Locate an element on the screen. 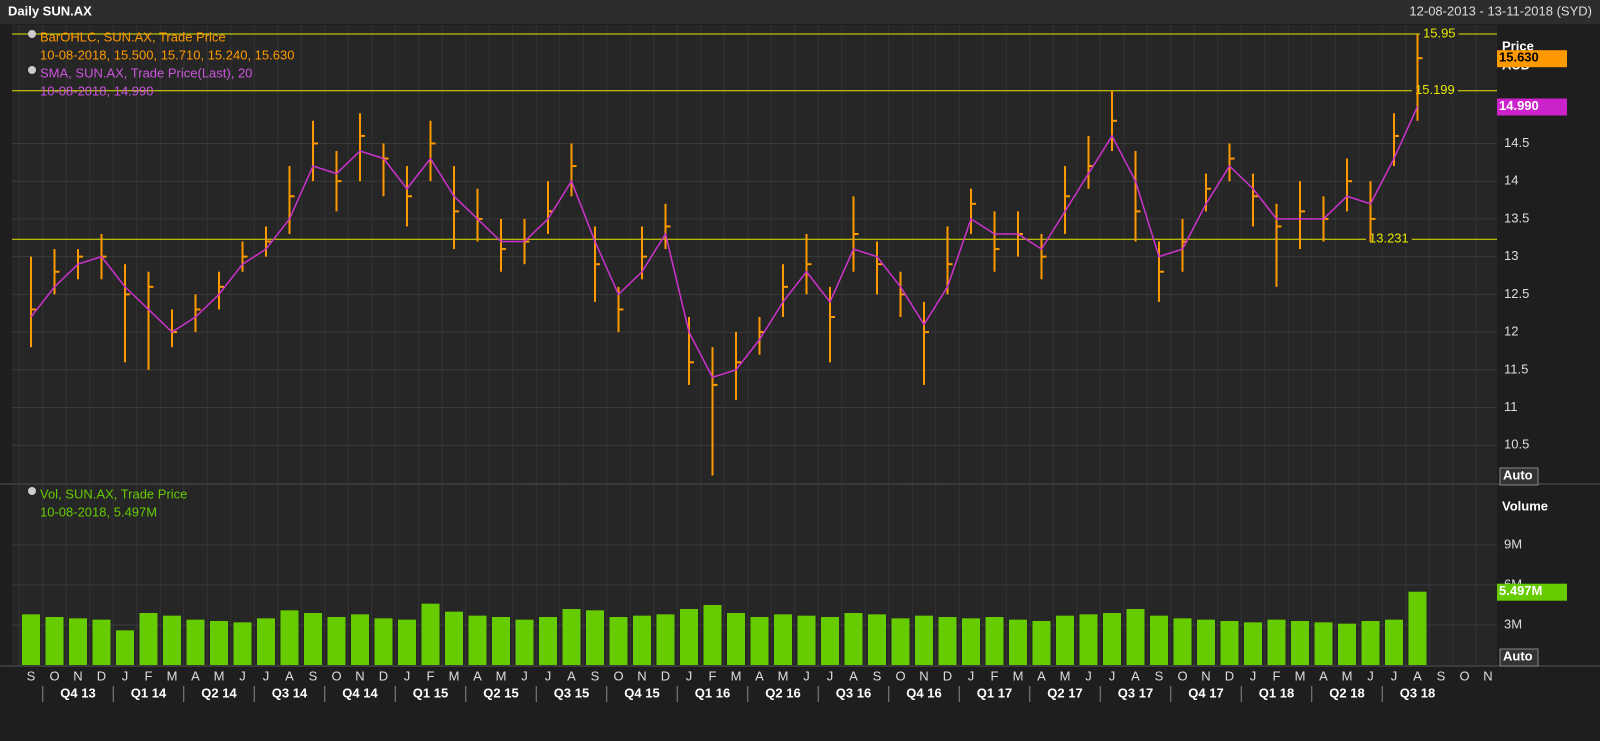 This screenshot has width=1600, height=741. quarter-label: Q3 15 is located at coordinates (571, 692).